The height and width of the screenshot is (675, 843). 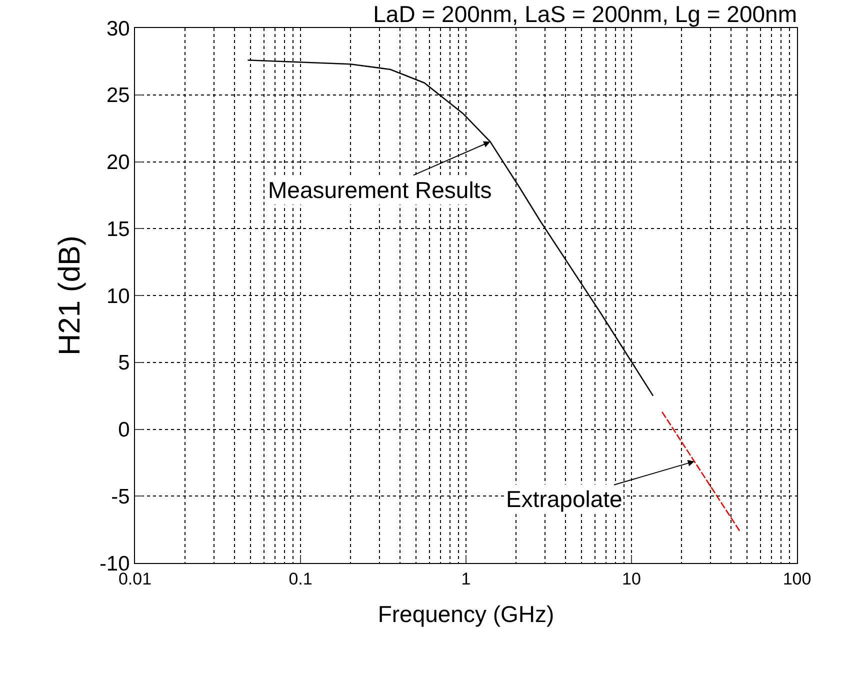 I want to click on x-tick-label: 100, so click(x=797, y=578).